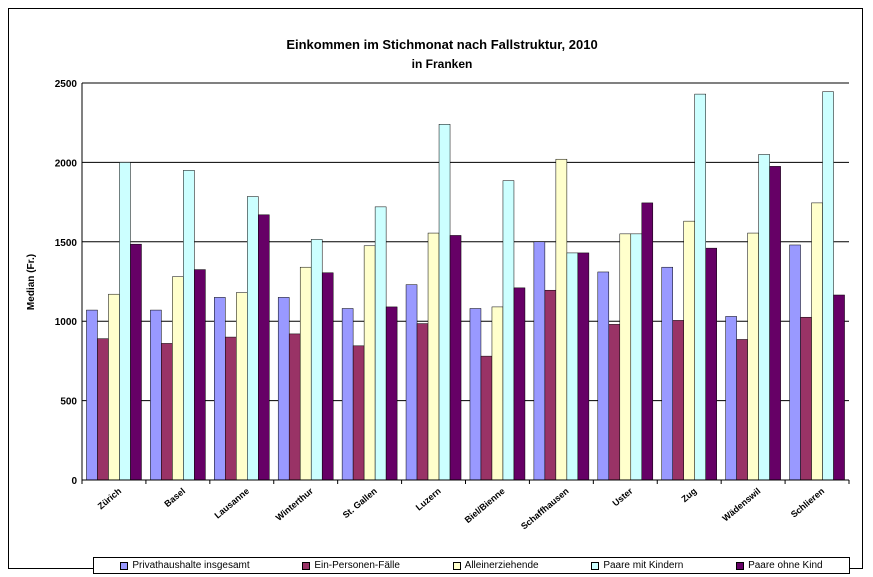 Image resolution: width=873 pixels, height=577 pixels. Describe the element at coordinates (66, 322) in the screenshot. I see `y-tick-label: 1000` at that location.